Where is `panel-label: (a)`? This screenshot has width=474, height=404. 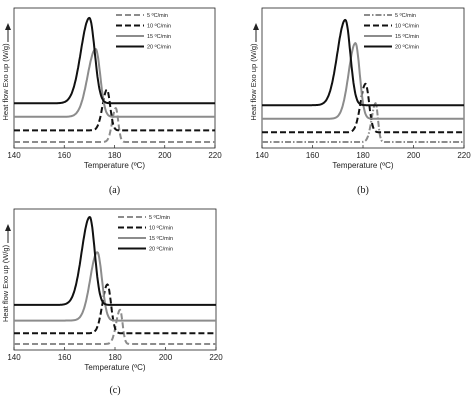 panel-label: (a) is located at coordinates (114, 190).